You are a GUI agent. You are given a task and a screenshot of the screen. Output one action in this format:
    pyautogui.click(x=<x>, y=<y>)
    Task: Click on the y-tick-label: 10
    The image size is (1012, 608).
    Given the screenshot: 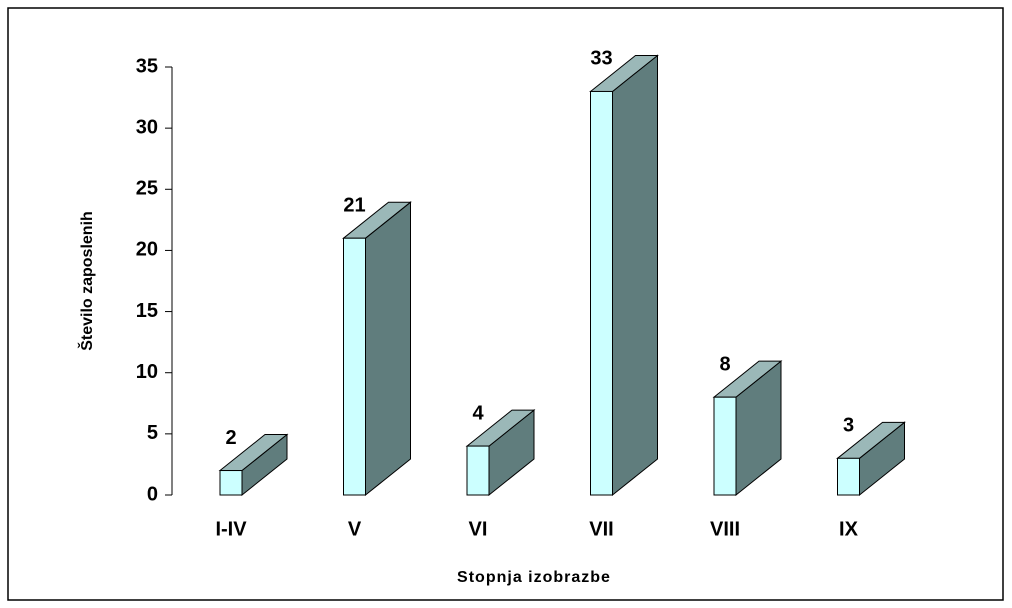 What is the action you would take?
    pyautogui.click(x=147, y=372)
    